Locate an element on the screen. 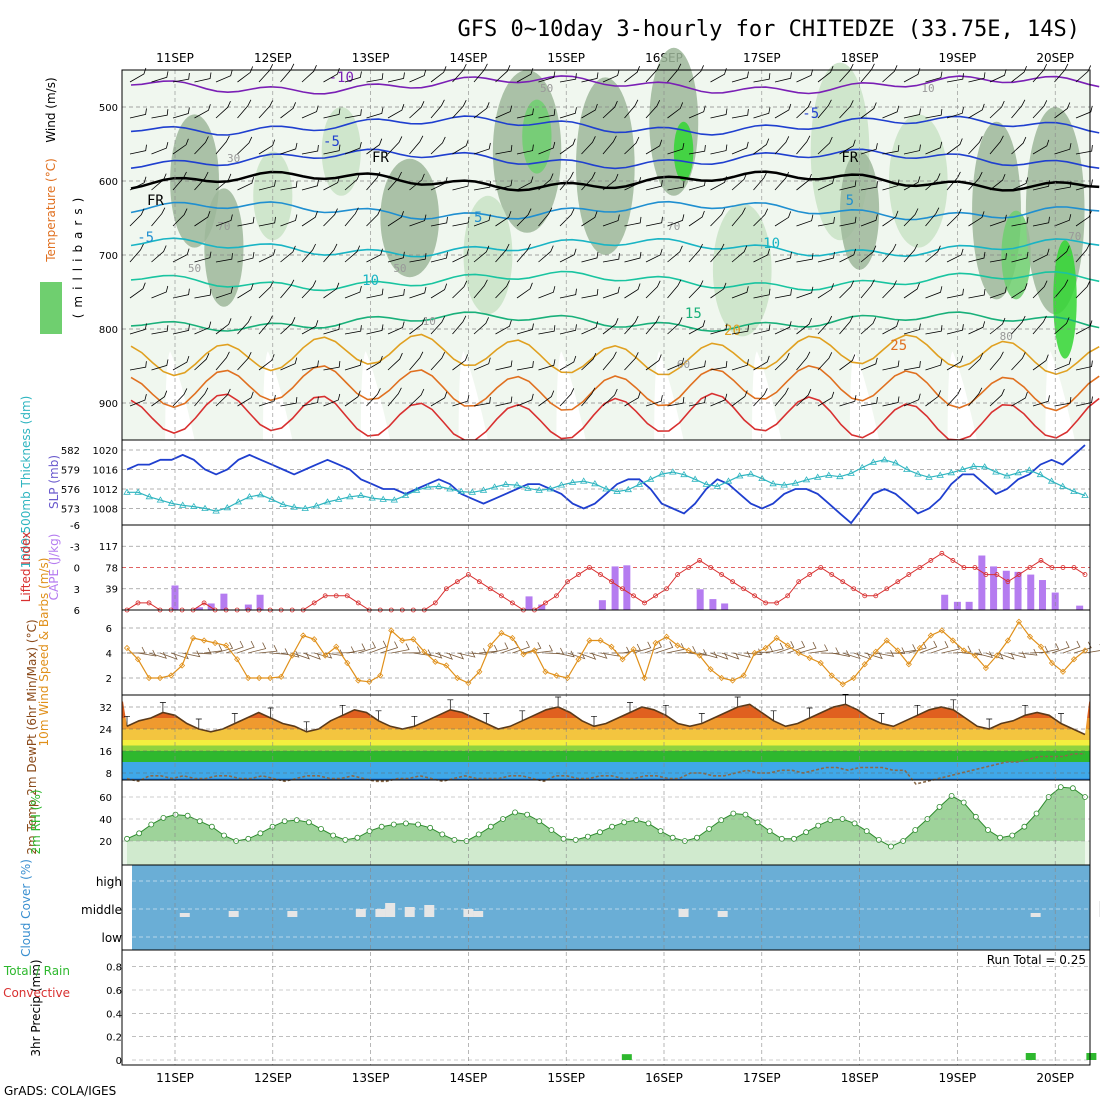  cloud-background is located at coordinates (611, 907).